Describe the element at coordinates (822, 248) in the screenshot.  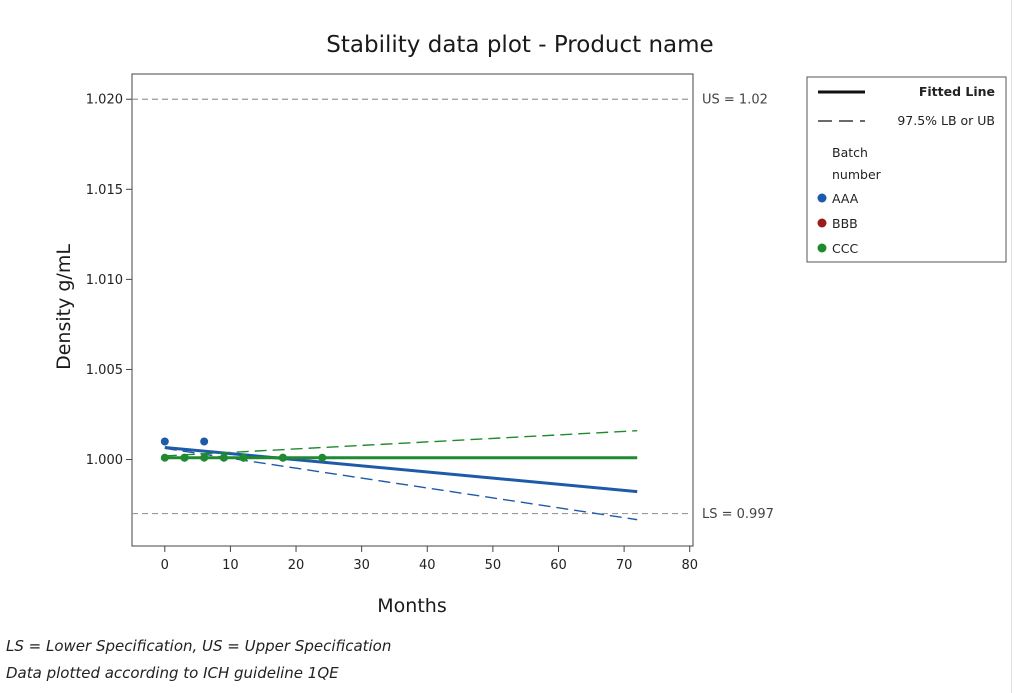
I see `legend-marker-ccc` at that location.